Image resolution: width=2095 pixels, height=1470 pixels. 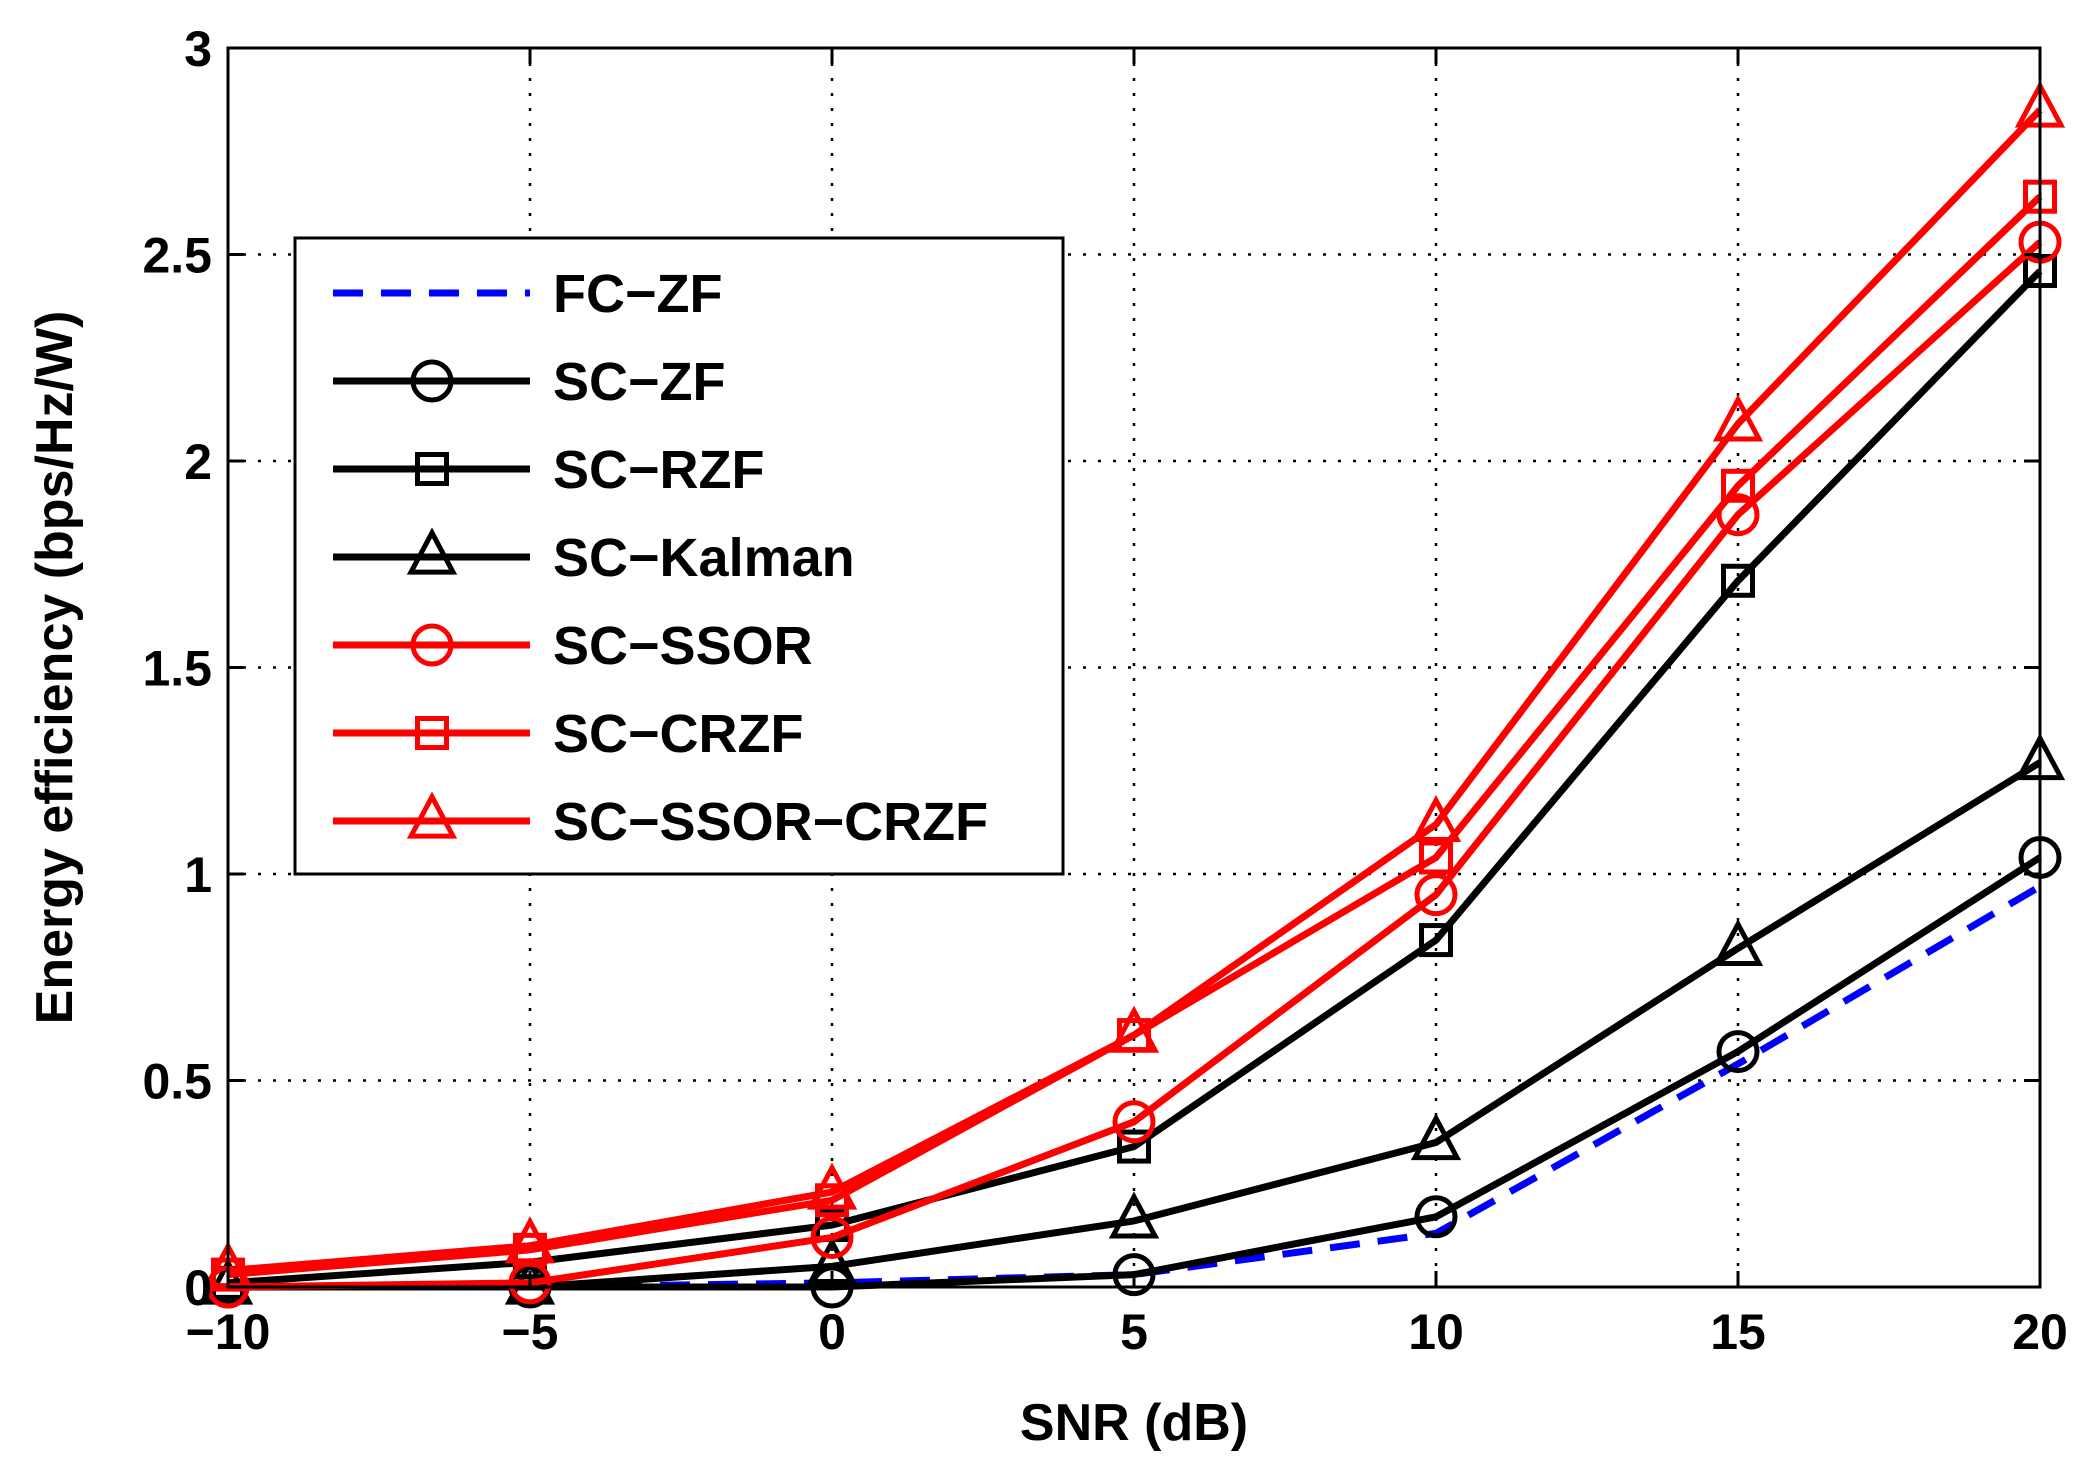 What do you see at coordinates (1436, 1332) in the screenshot?
I see `x-tick-label: 10` at bounding box center [1436, 1332].